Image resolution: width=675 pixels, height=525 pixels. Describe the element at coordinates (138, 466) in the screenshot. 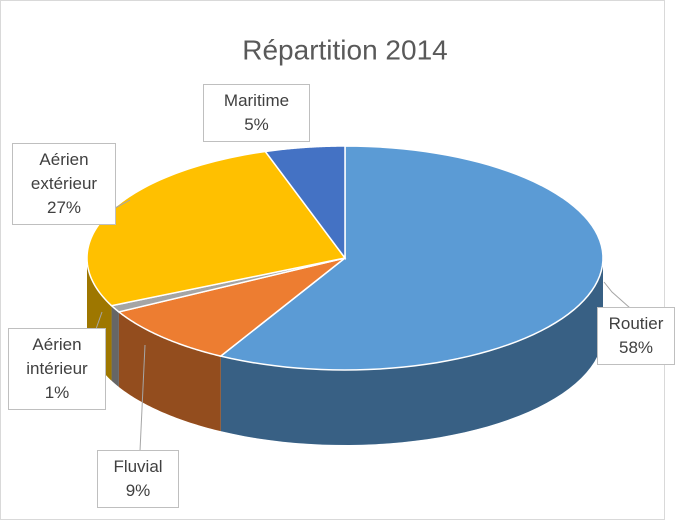

I see `category-label: Fluvial` at that location.